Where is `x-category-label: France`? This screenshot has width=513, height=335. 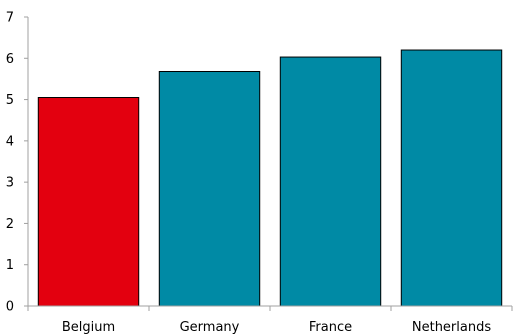 x-category-label: France is located at coordinates (330, 327).